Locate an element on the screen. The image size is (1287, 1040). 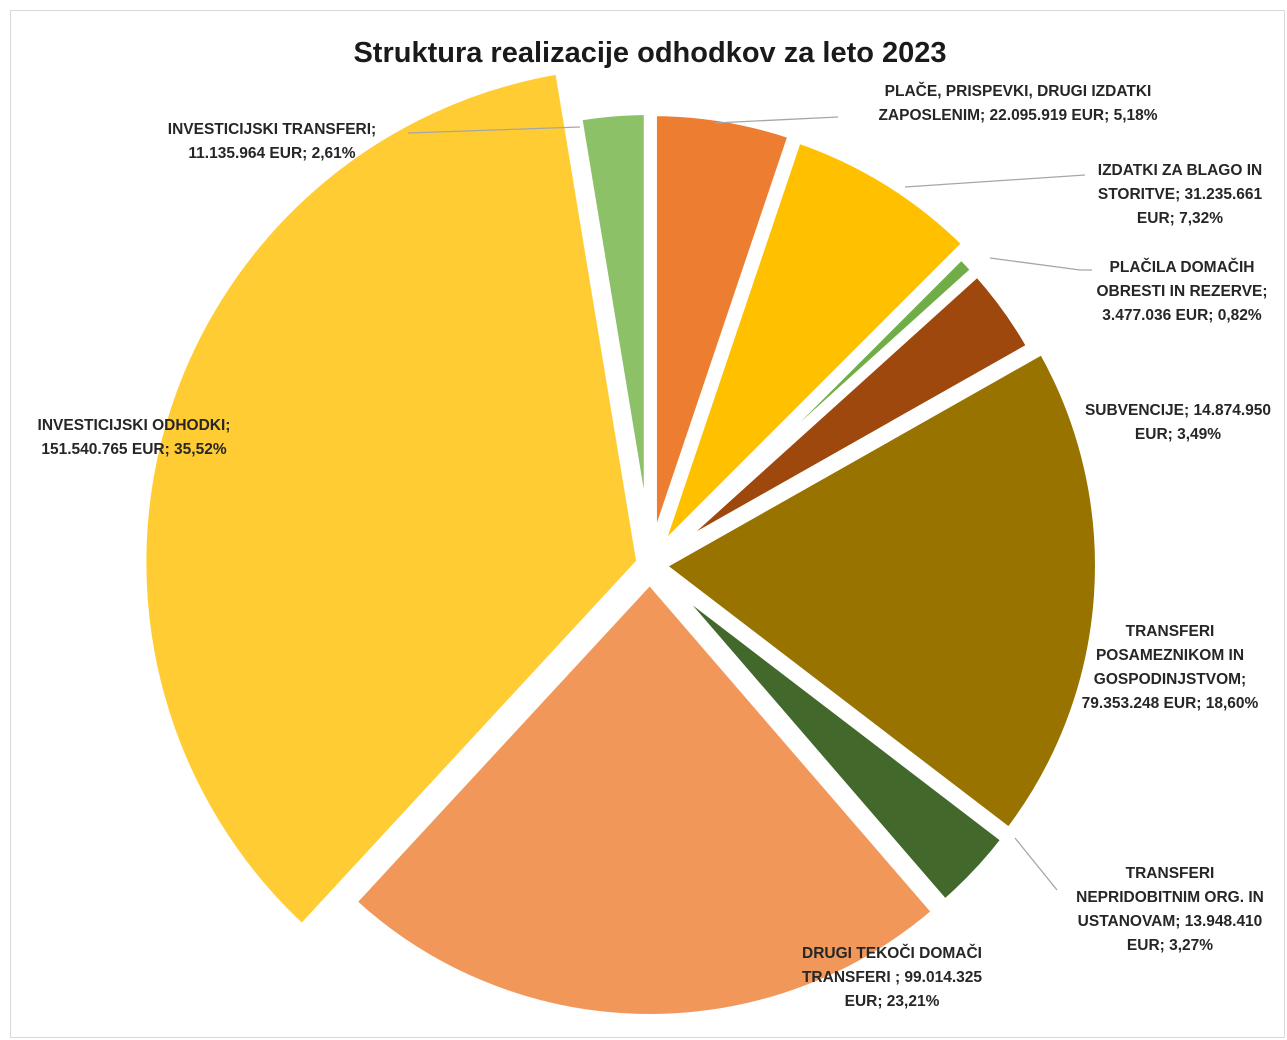
data-label-line: OBRESTI IN REZERVE; is located at coordinates (1181, 291).